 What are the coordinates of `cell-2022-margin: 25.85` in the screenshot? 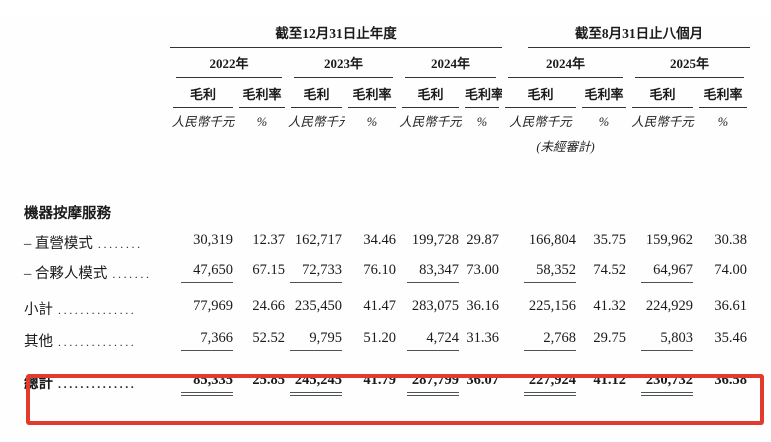 It's located at (268, 380).